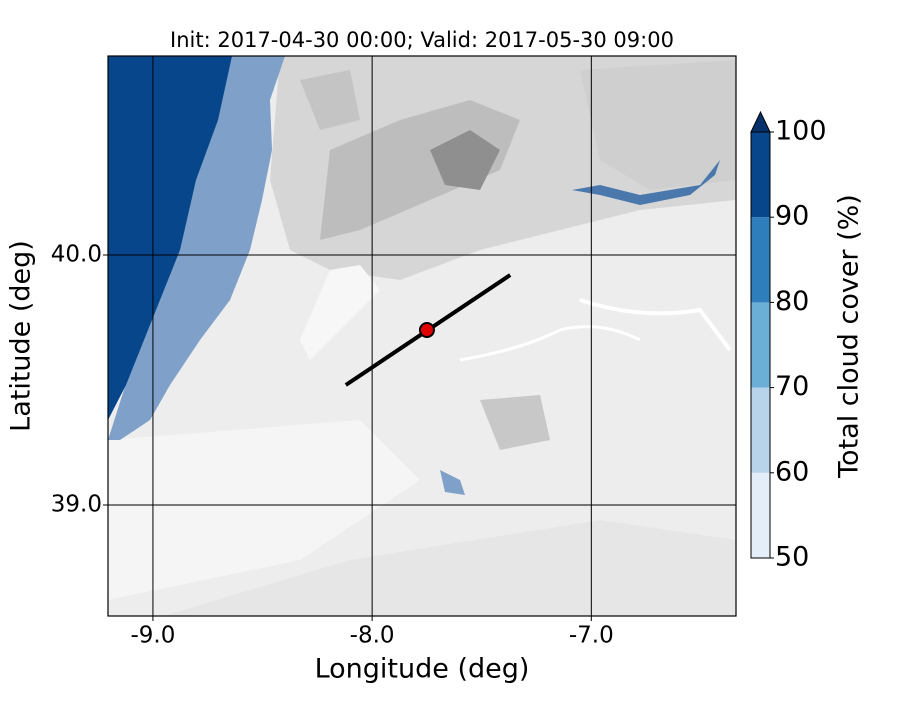 This screenshot has height=704, width=900. I want to click on colorbar: 50 60 70 80 90 100, so click(788, 341).